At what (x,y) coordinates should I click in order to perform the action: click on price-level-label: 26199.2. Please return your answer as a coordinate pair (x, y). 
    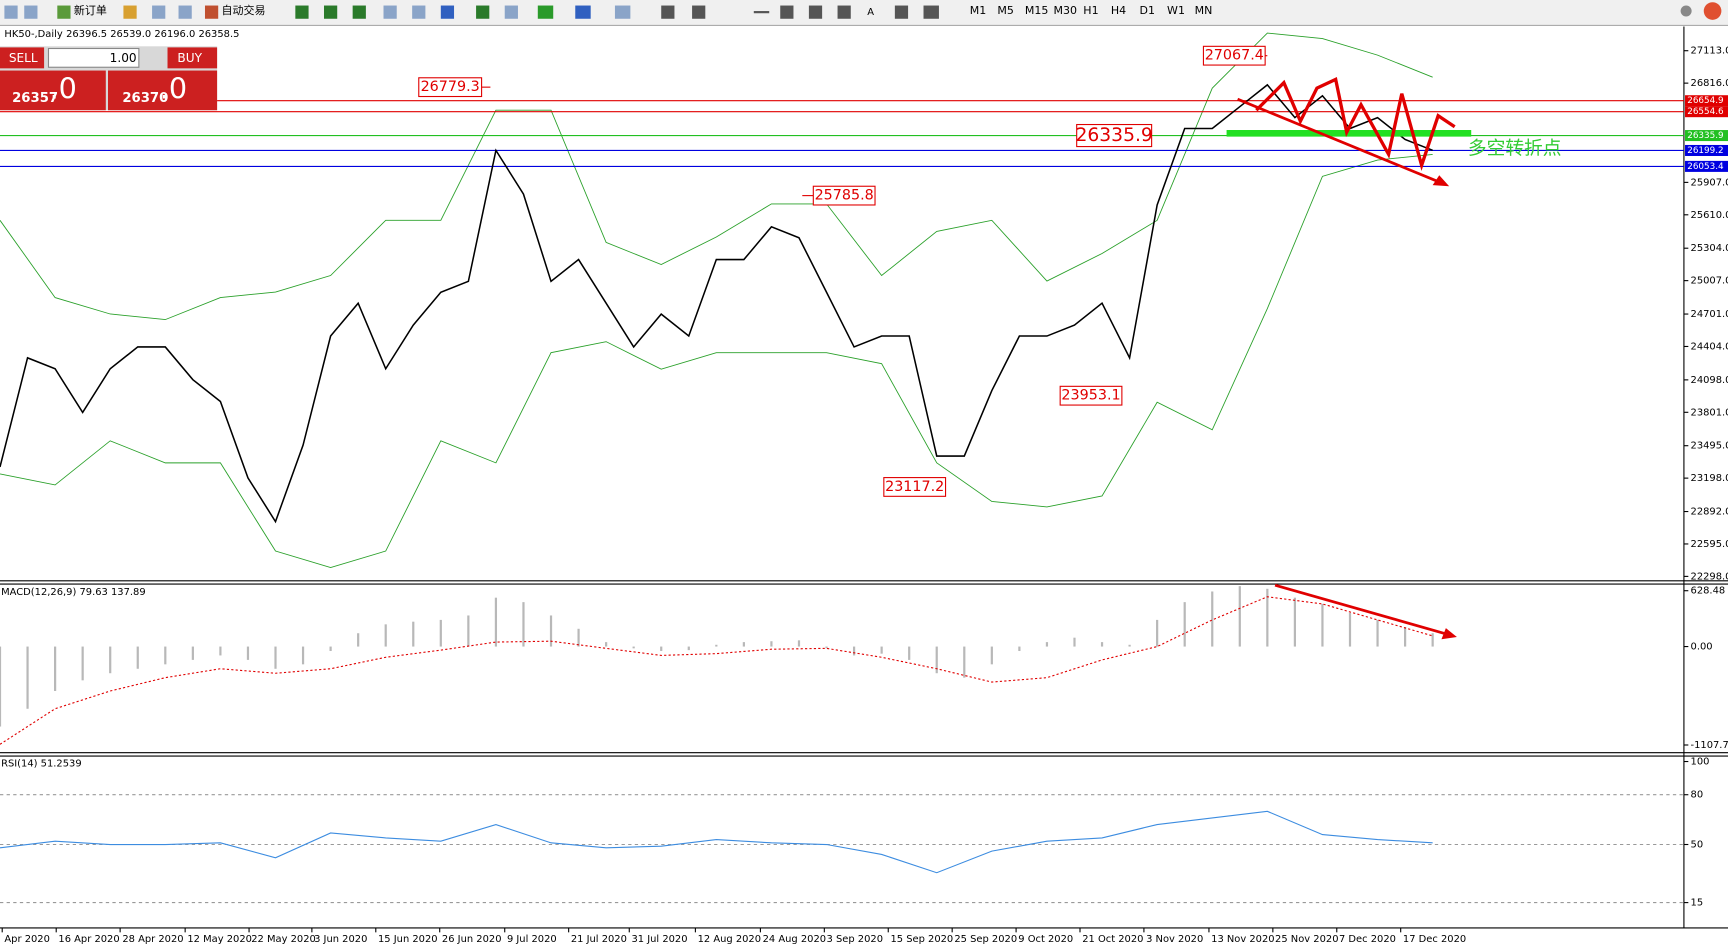
    Looking at the image, I should click on (1705, 151).